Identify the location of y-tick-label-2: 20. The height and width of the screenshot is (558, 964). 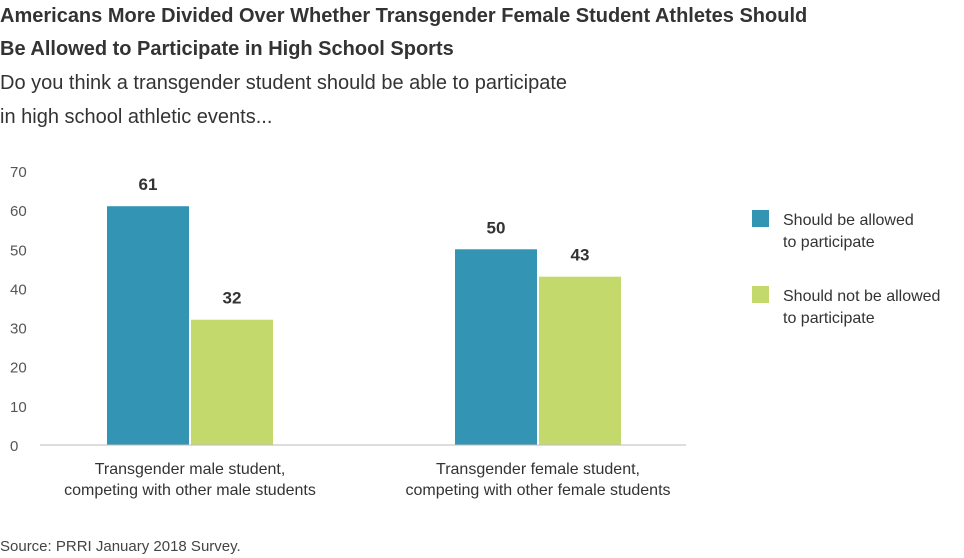
(18, 368).